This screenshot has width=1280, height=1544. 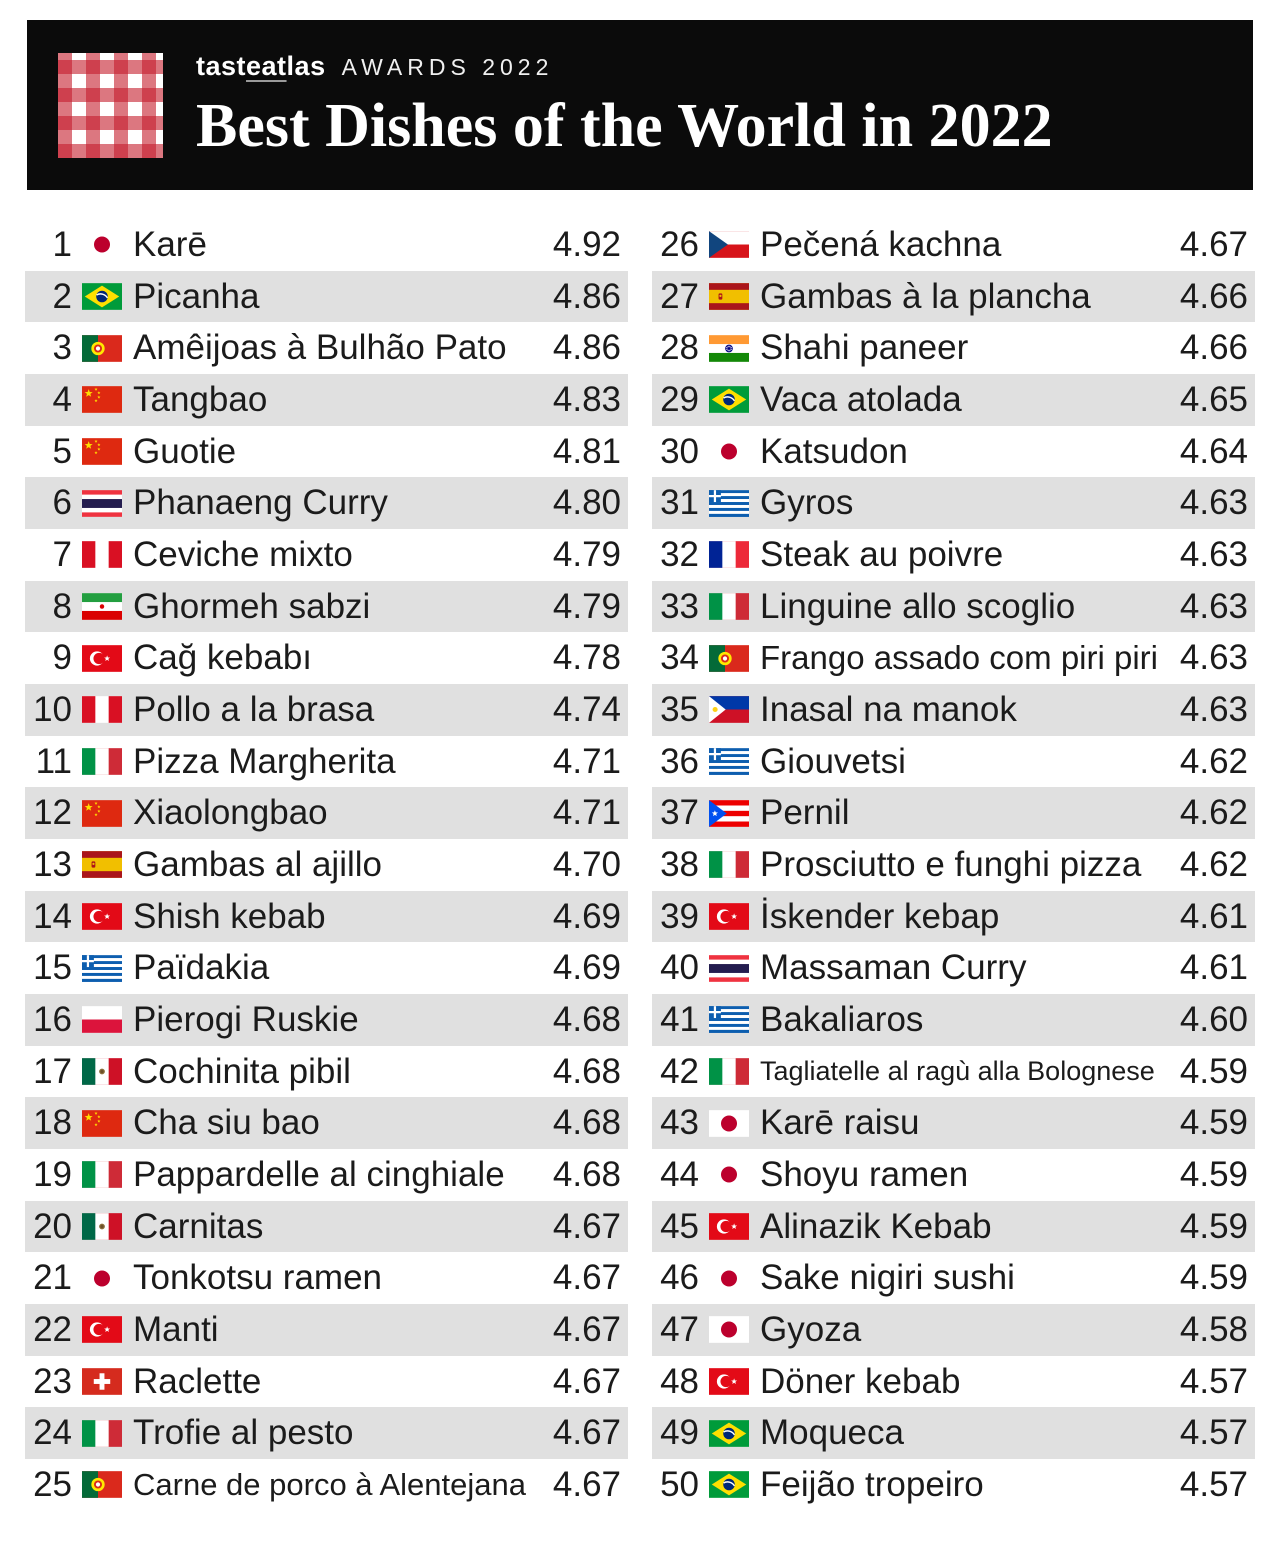 I want to click on dish-name: Guotie, so click(x=185, y=451).